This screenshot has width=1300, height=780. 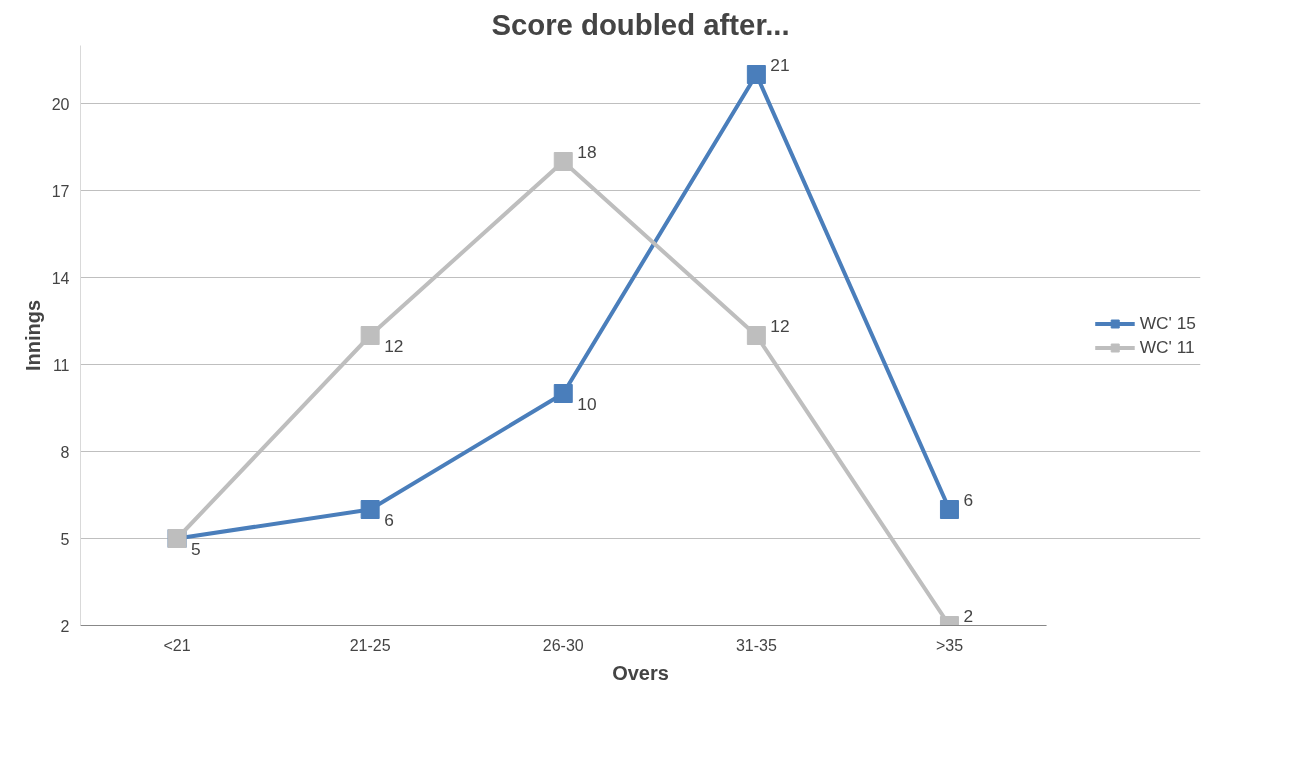 I want to click on data-label: 10, so click(x=587, y=403).